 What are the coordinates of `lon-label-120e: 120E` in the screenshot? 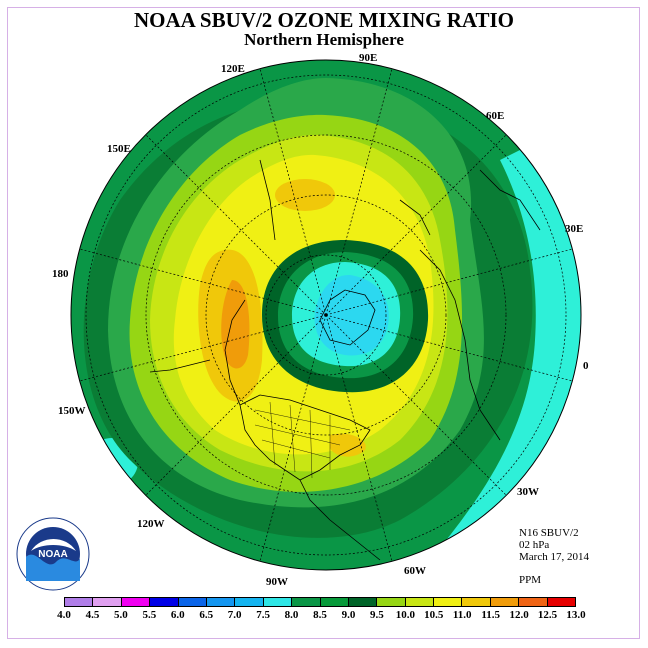 It's located at (233, 69).